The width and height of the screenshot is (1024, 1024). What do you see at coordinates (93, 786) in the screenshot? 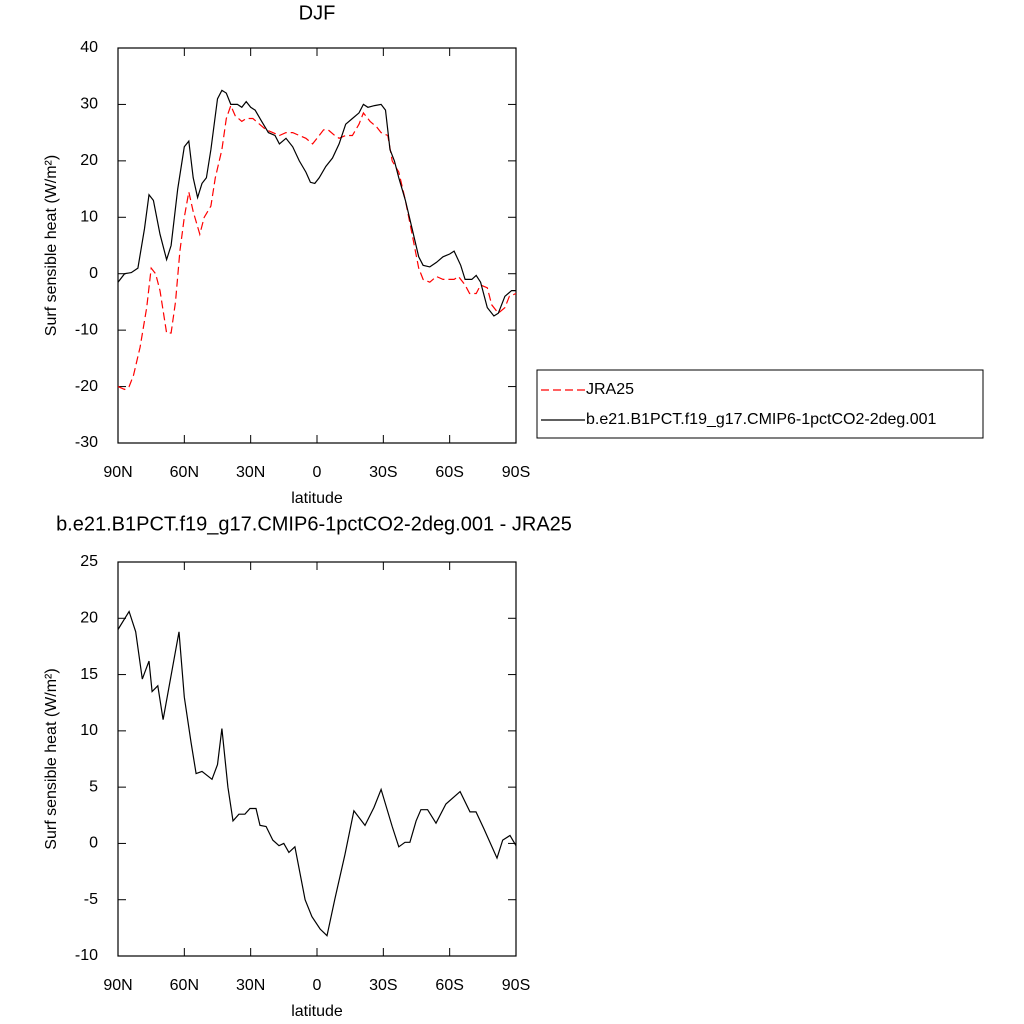
I see `y-tick-label: 5` at bounding box center [93, 786].